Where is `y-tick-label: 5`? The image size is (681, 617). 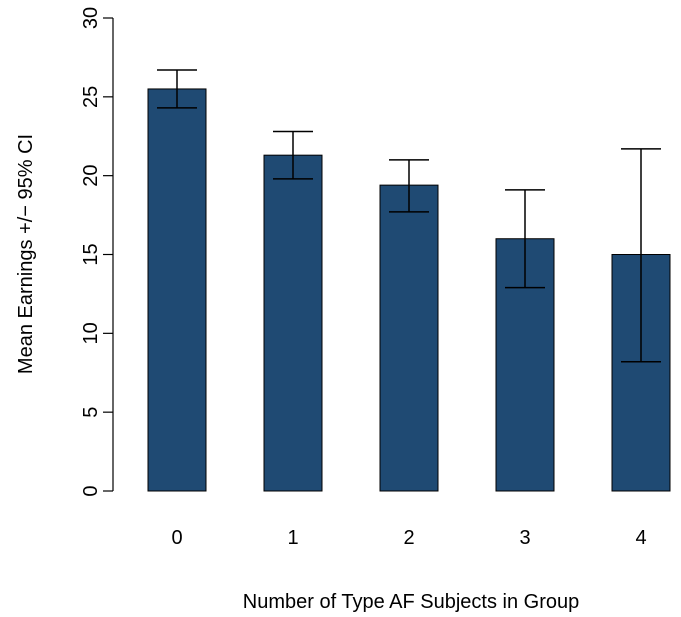 y-tick-label: 5 is located at coordinates (91, 412).